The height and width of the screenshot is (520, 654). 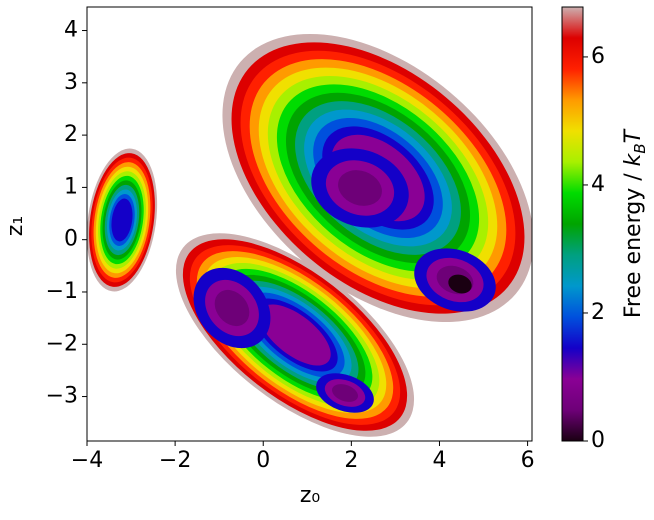 I want to click on y-tick-label: 3, so click(x=71, y=82).